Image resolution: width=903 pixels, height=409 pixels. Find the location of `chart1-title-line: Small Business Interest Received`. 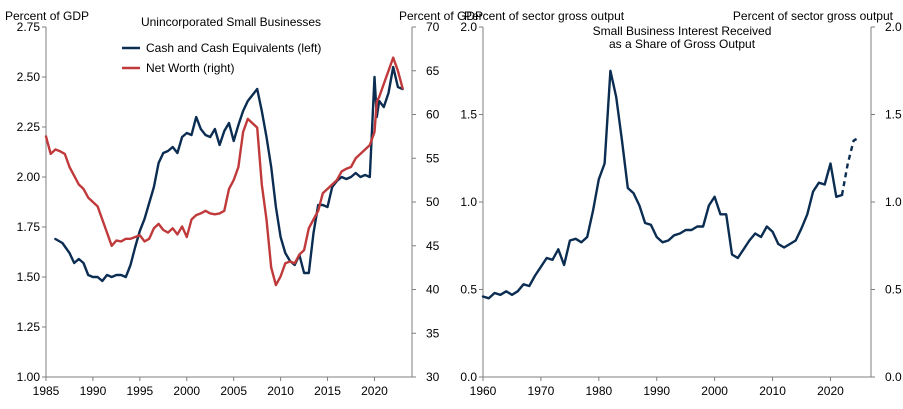

chart1-title-line: Small Business Interest Received is located at coordinates (682, 31).